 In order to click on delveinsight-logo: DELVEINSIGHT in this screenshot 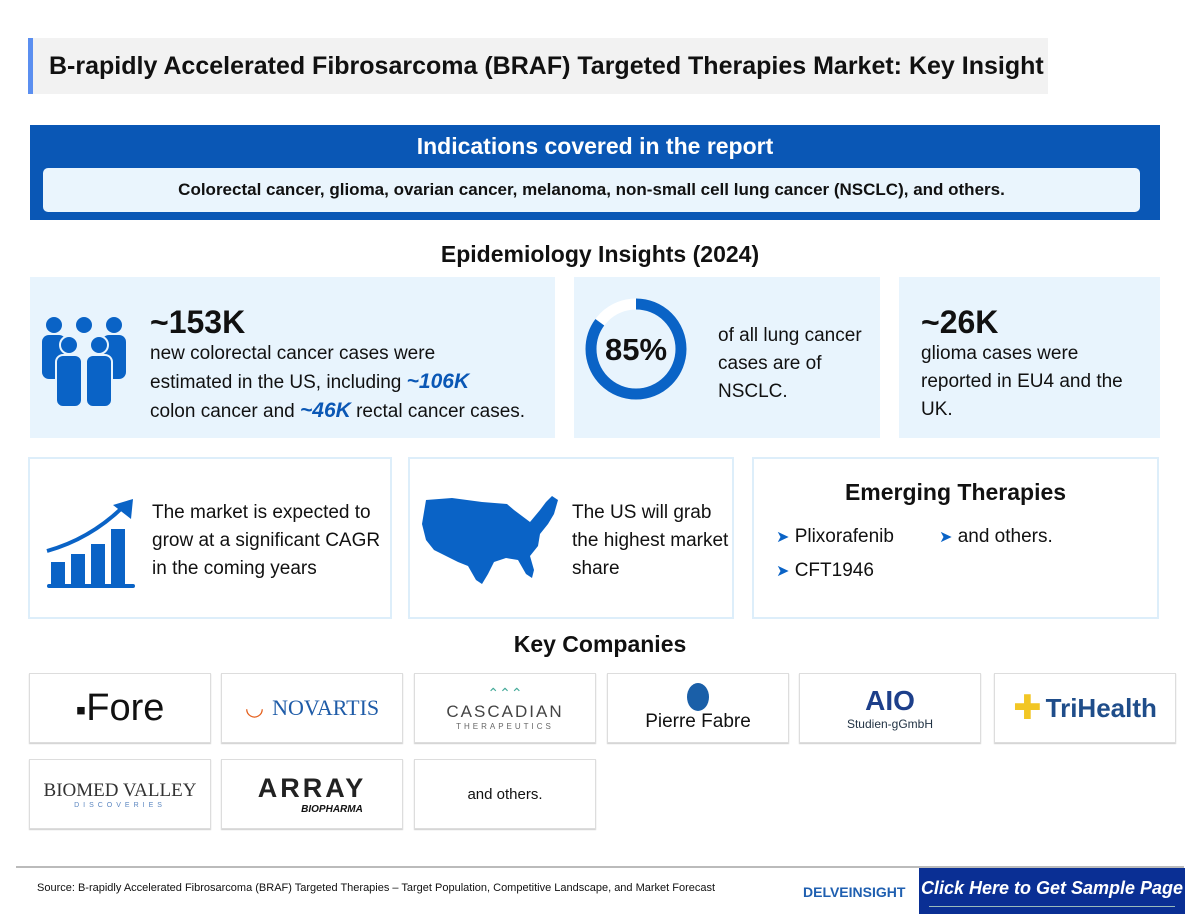, I will do `click(854, 892)`.